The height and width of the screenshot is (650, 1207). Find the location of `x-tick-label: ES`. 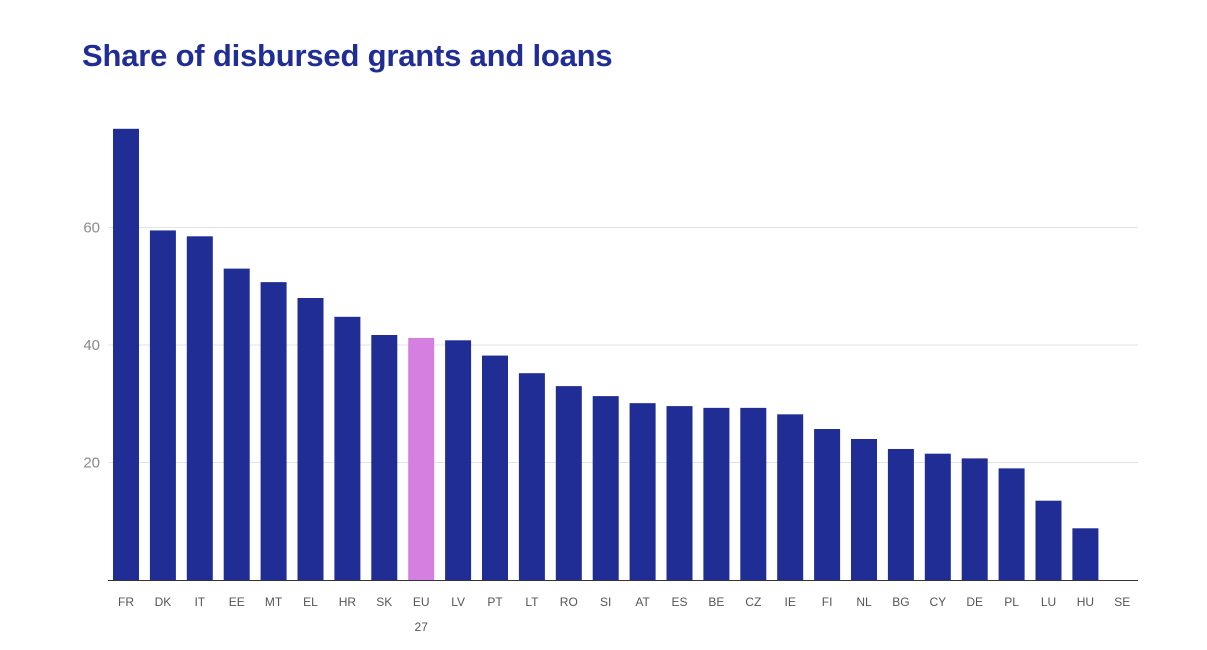

x-tick-label: ES is located at coordinates (679, 602).